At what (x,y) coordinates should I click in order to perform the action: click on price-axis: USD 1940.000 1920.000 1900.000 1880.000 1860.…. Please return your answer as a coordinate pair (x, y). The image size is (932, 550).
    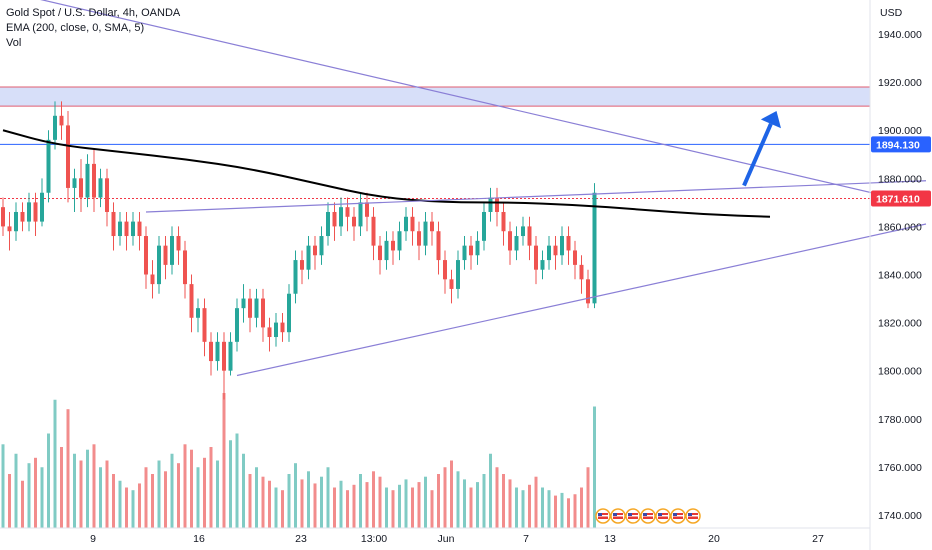
    Looking at the image, I should click on (900, 275).